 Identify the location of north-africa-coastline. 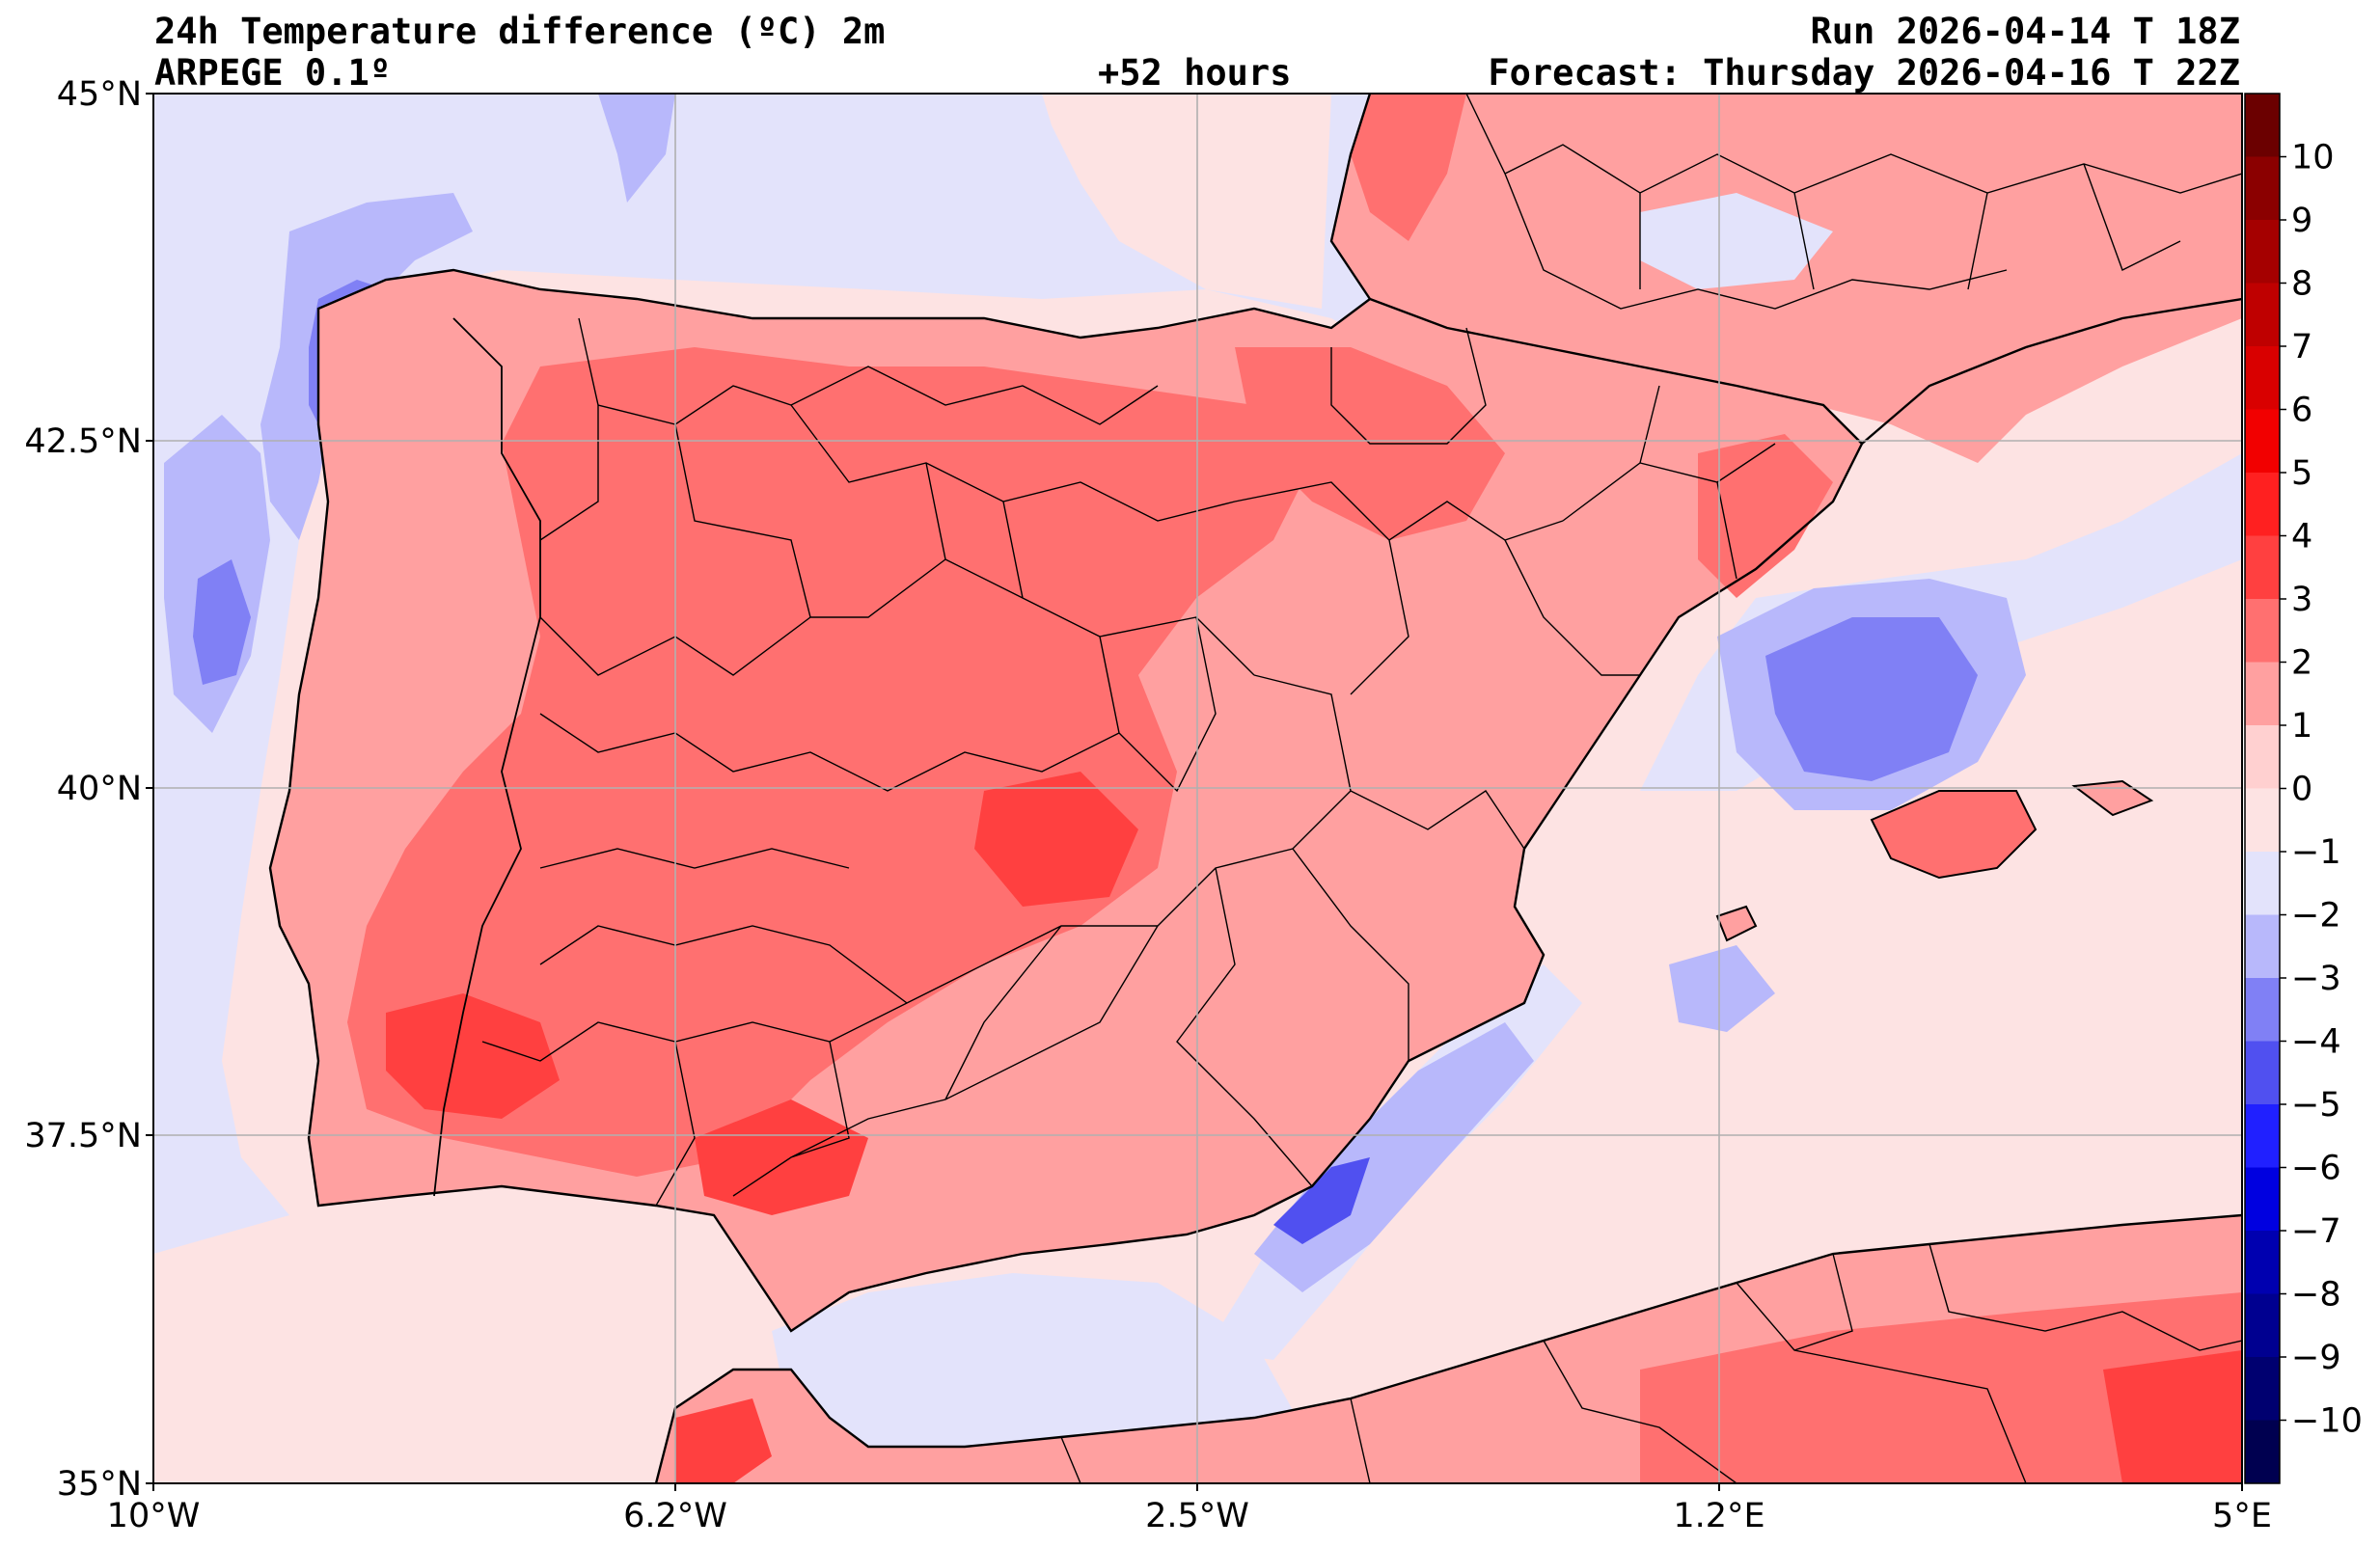
(1448, 1348).